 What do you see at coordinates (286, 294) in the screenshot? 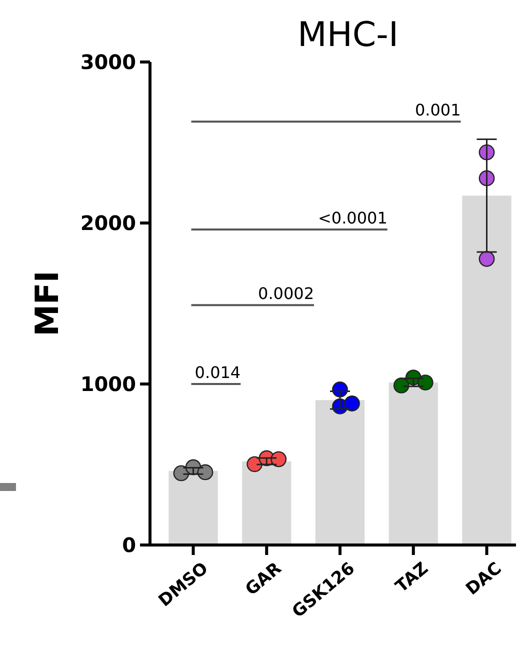
I see `annotation: 0.0002` at bounding box center [286, 294].